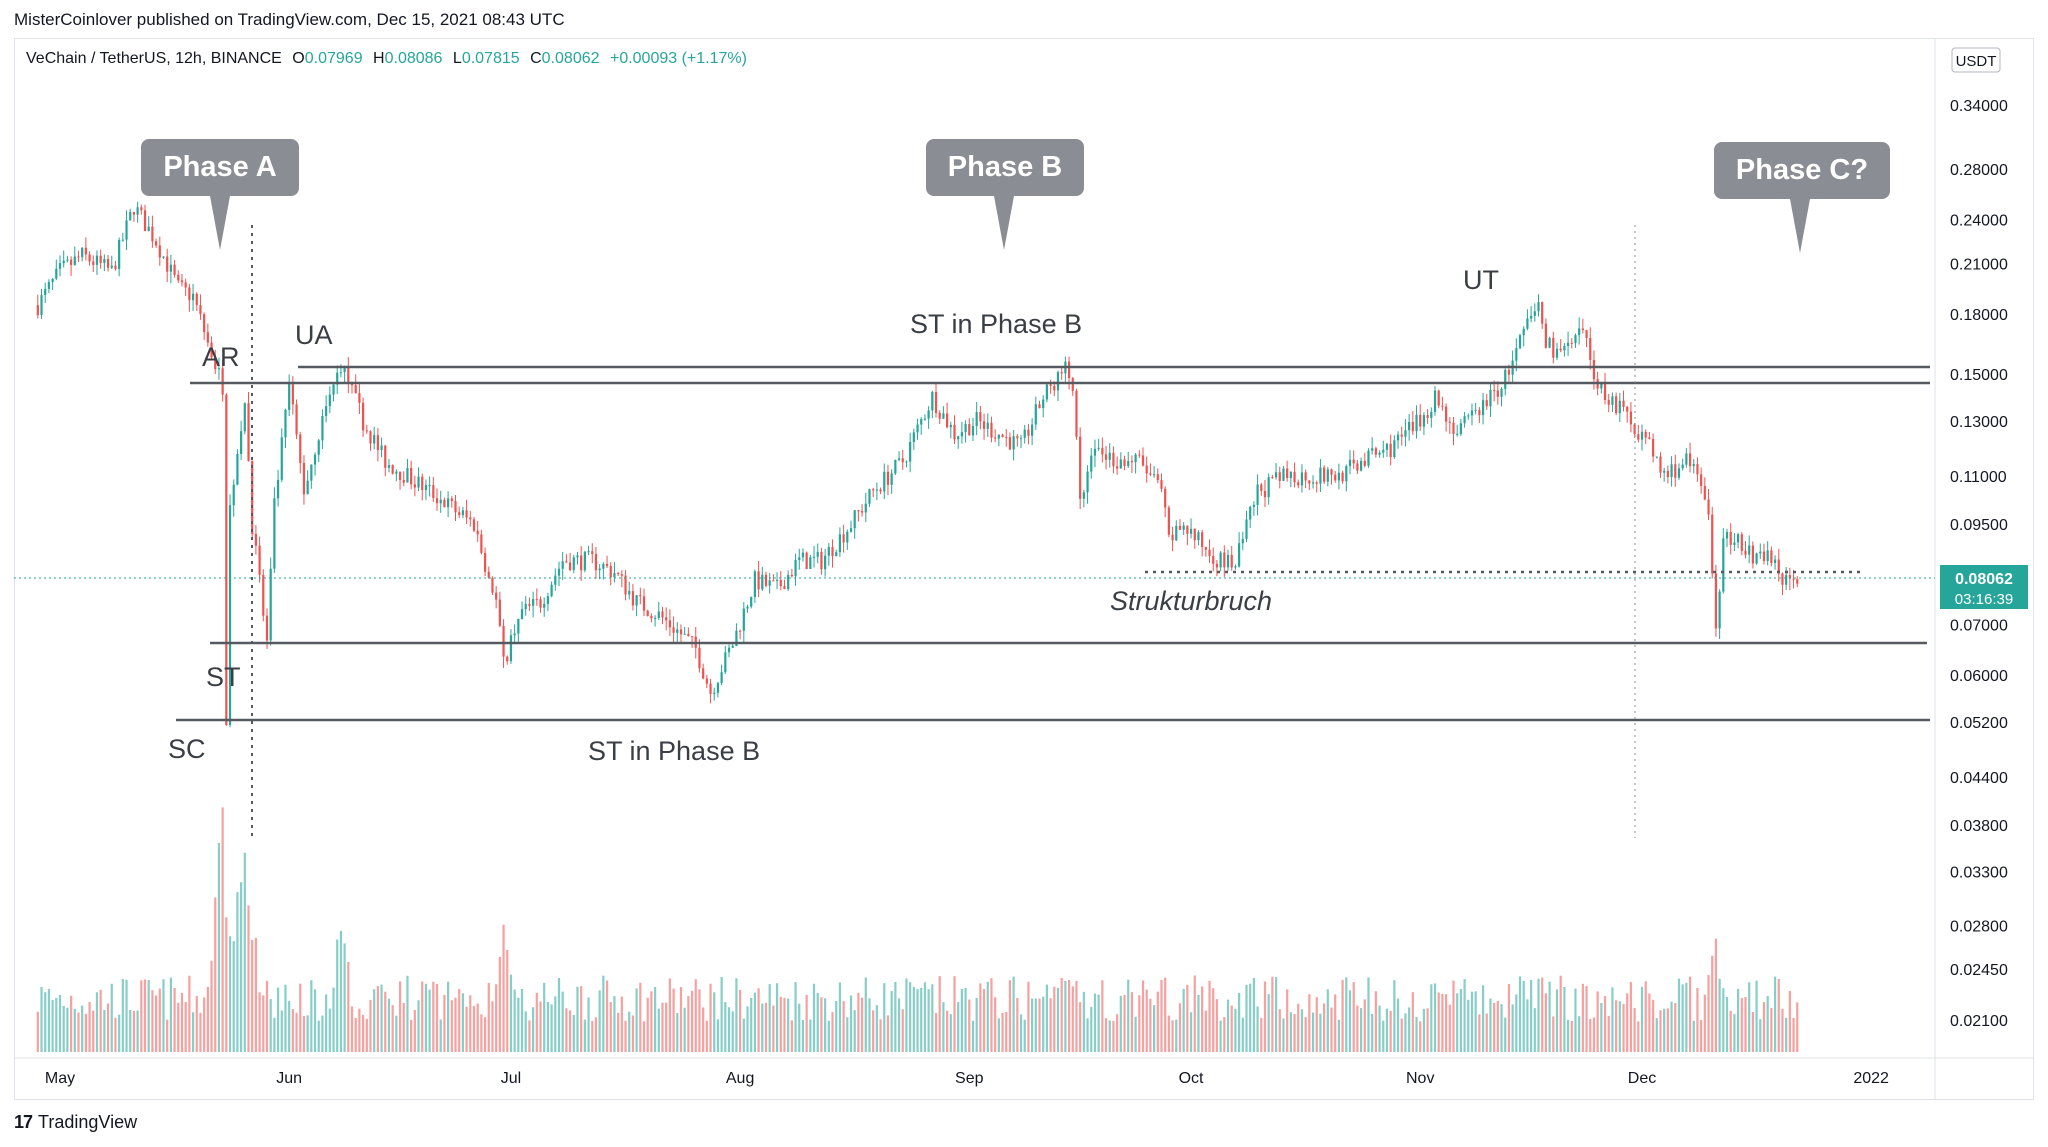  What do you see at coordinates (75, 1122) in the screenshot?
I see `tradingview-logo: 17 TradingView` at bounding box center [75, 1122].